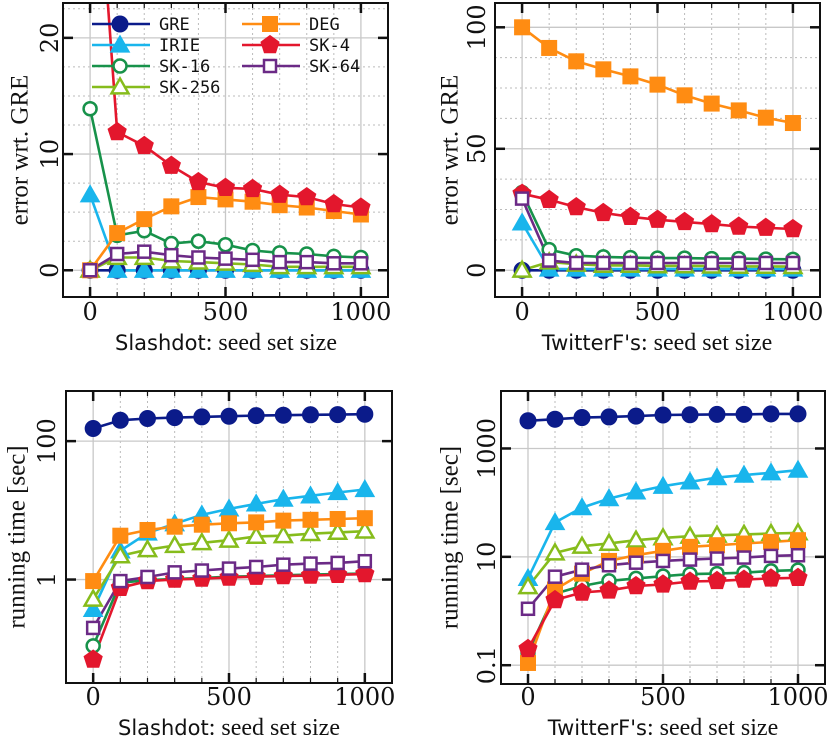 The image size is (831, 743). Describe the element at coordinates (597, 728) in the screenshot. I see `x-axis-label-dataset: TwitterF's` at that location.